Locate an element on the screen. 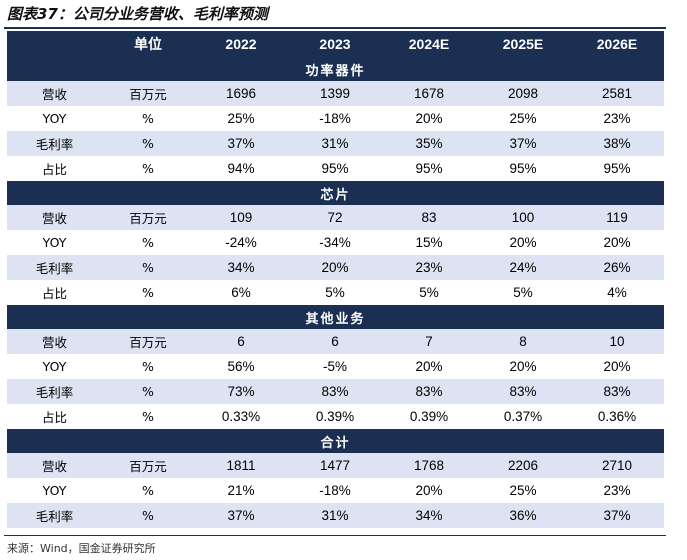 The width and height of the screenshot is (687, 560). section-title: 芯片 is located at coordinates (335, 193).